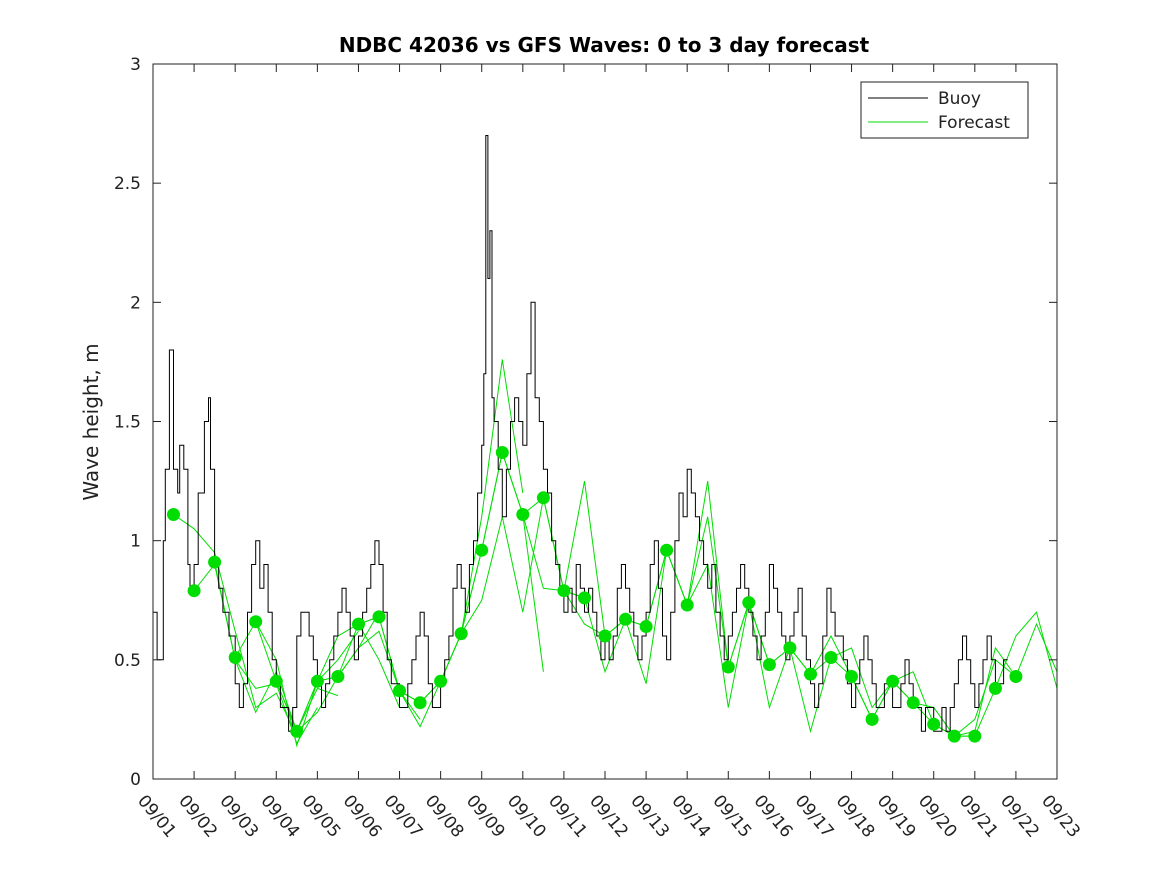 Image resolution: width=1167 pixels, height=875 pixels. What do you see at coordinates (279, 816) in the screenshot?
I see `x-tick-label: 09/04` at bounding box center [279, 816].